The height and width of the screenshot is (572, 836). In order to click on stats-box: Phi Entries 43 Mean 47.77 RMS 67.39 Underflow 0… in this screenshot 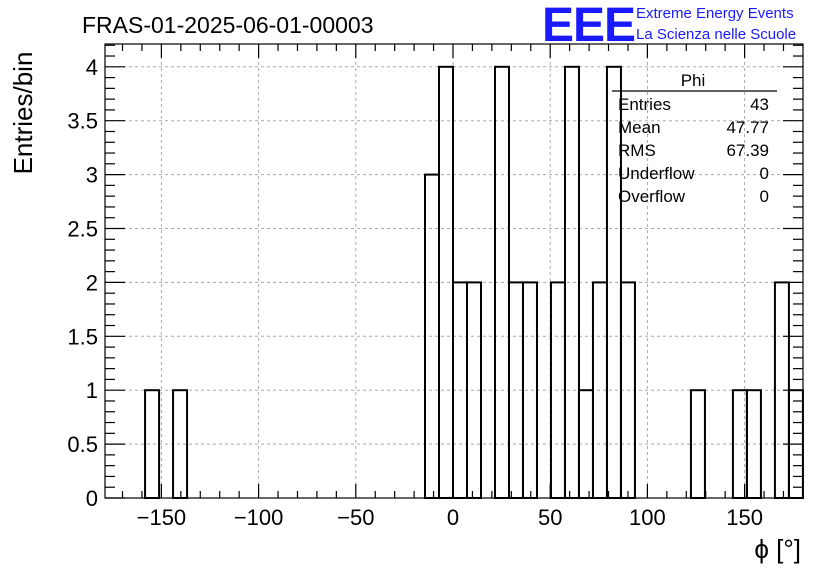, I will do `click(694, 138)`.